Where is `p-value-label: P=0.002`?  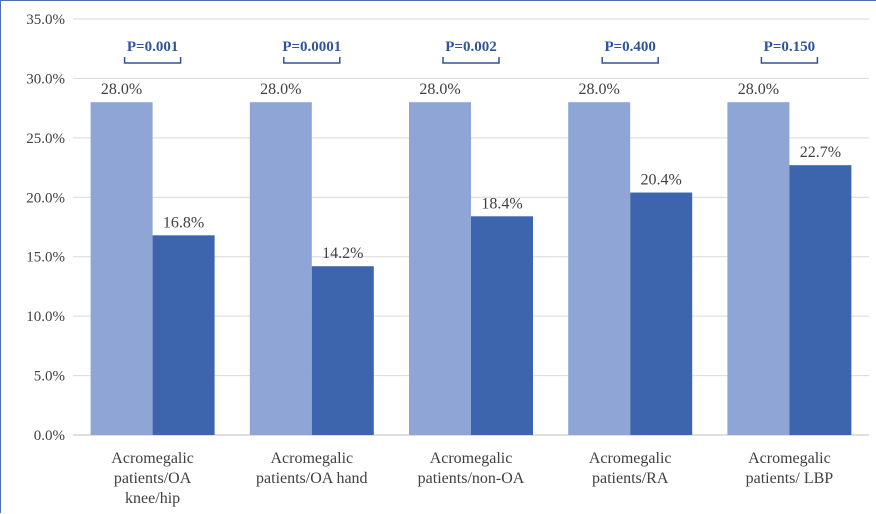 p-value-label: P=0.002 is located at coordinates (470, 47).